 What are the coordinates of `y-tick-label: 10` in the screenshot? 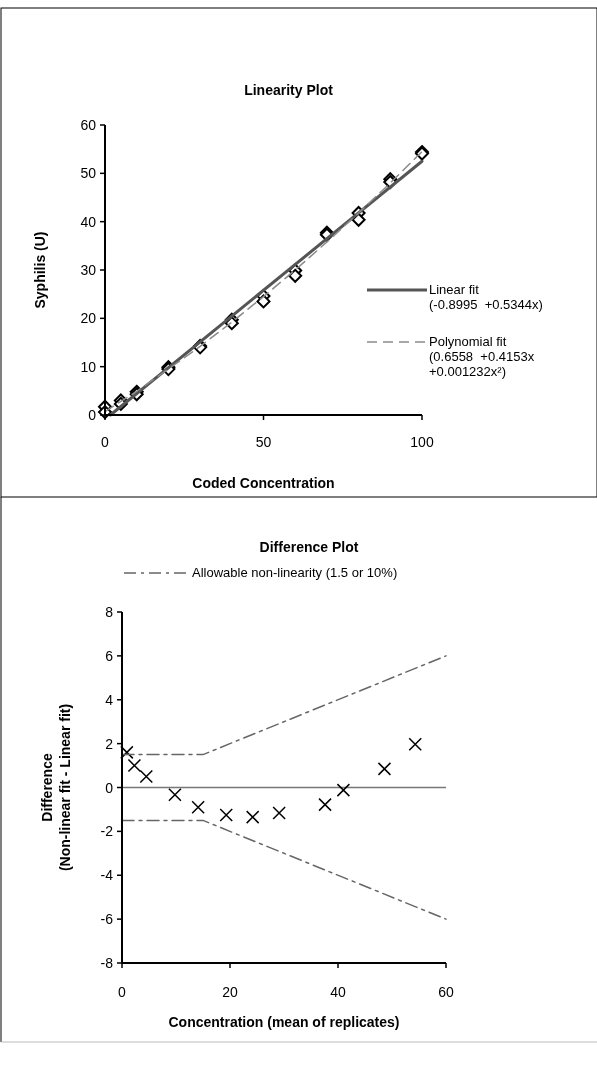 It's located at (88, 366).